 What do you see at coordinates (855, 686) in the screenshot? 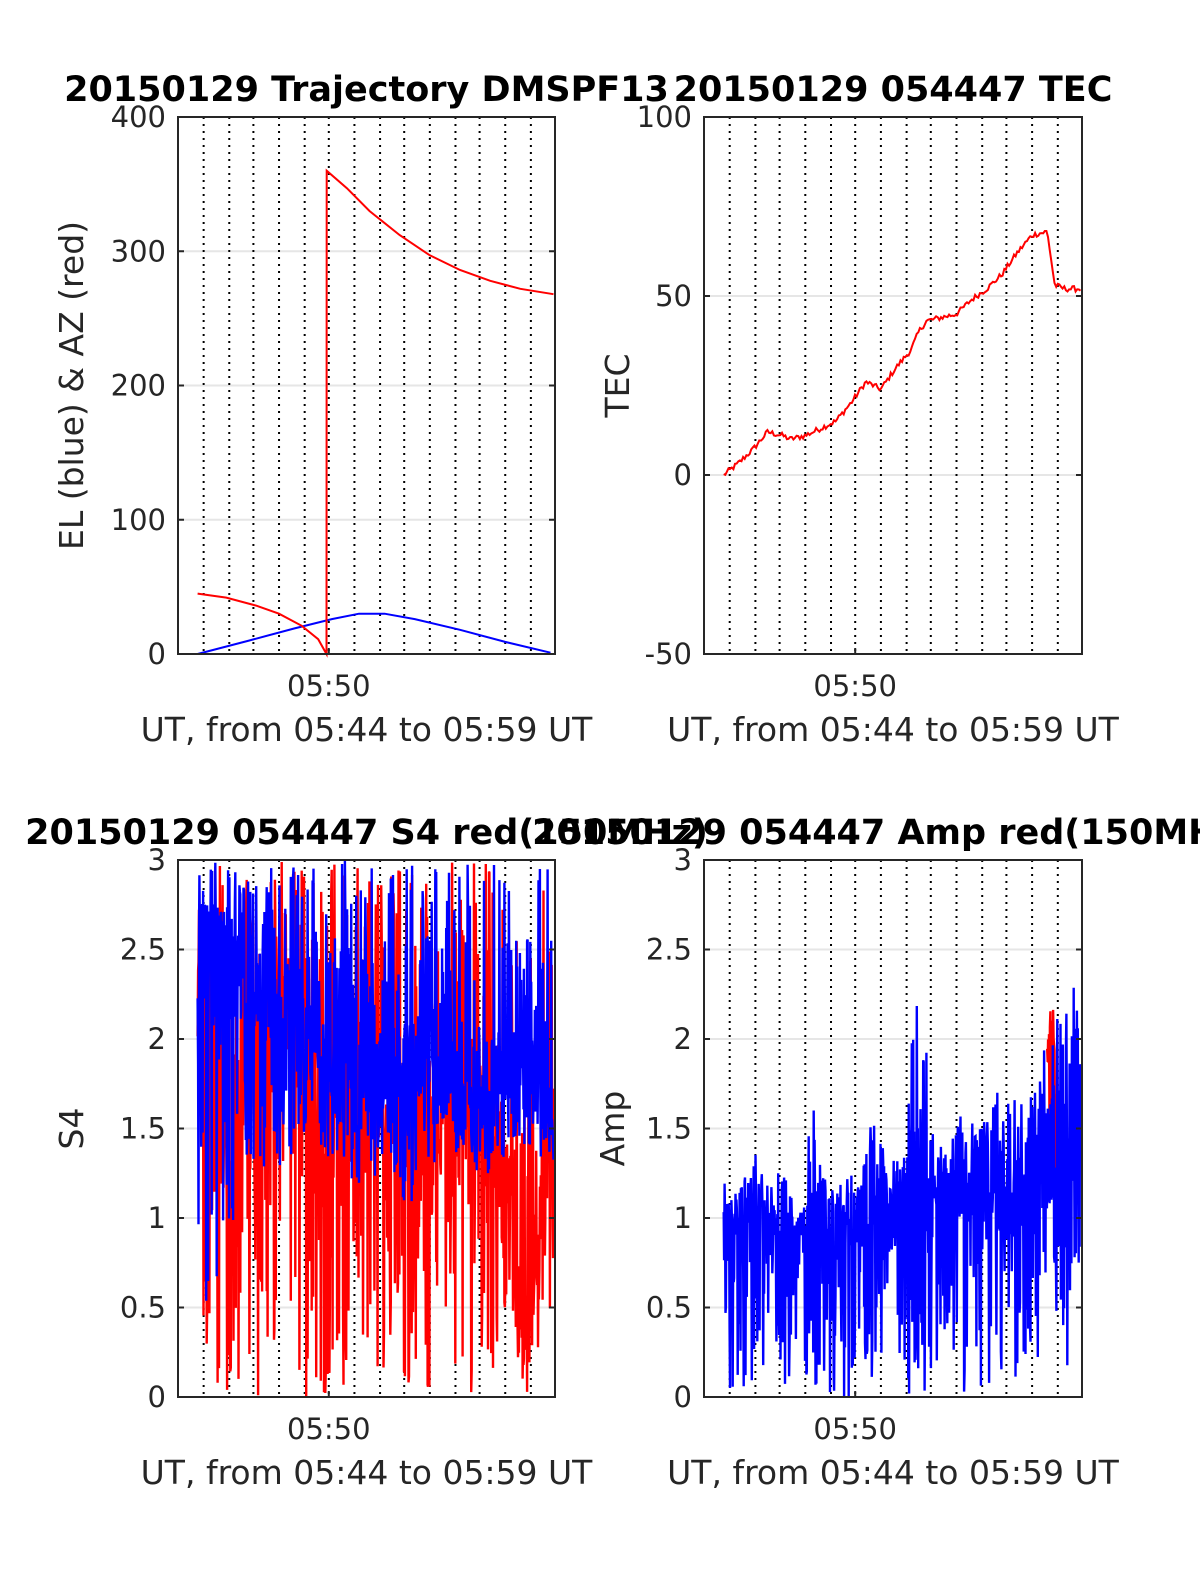
I see `panel-tec-xtick-label: 05:50` at bounding box center [855, 686].